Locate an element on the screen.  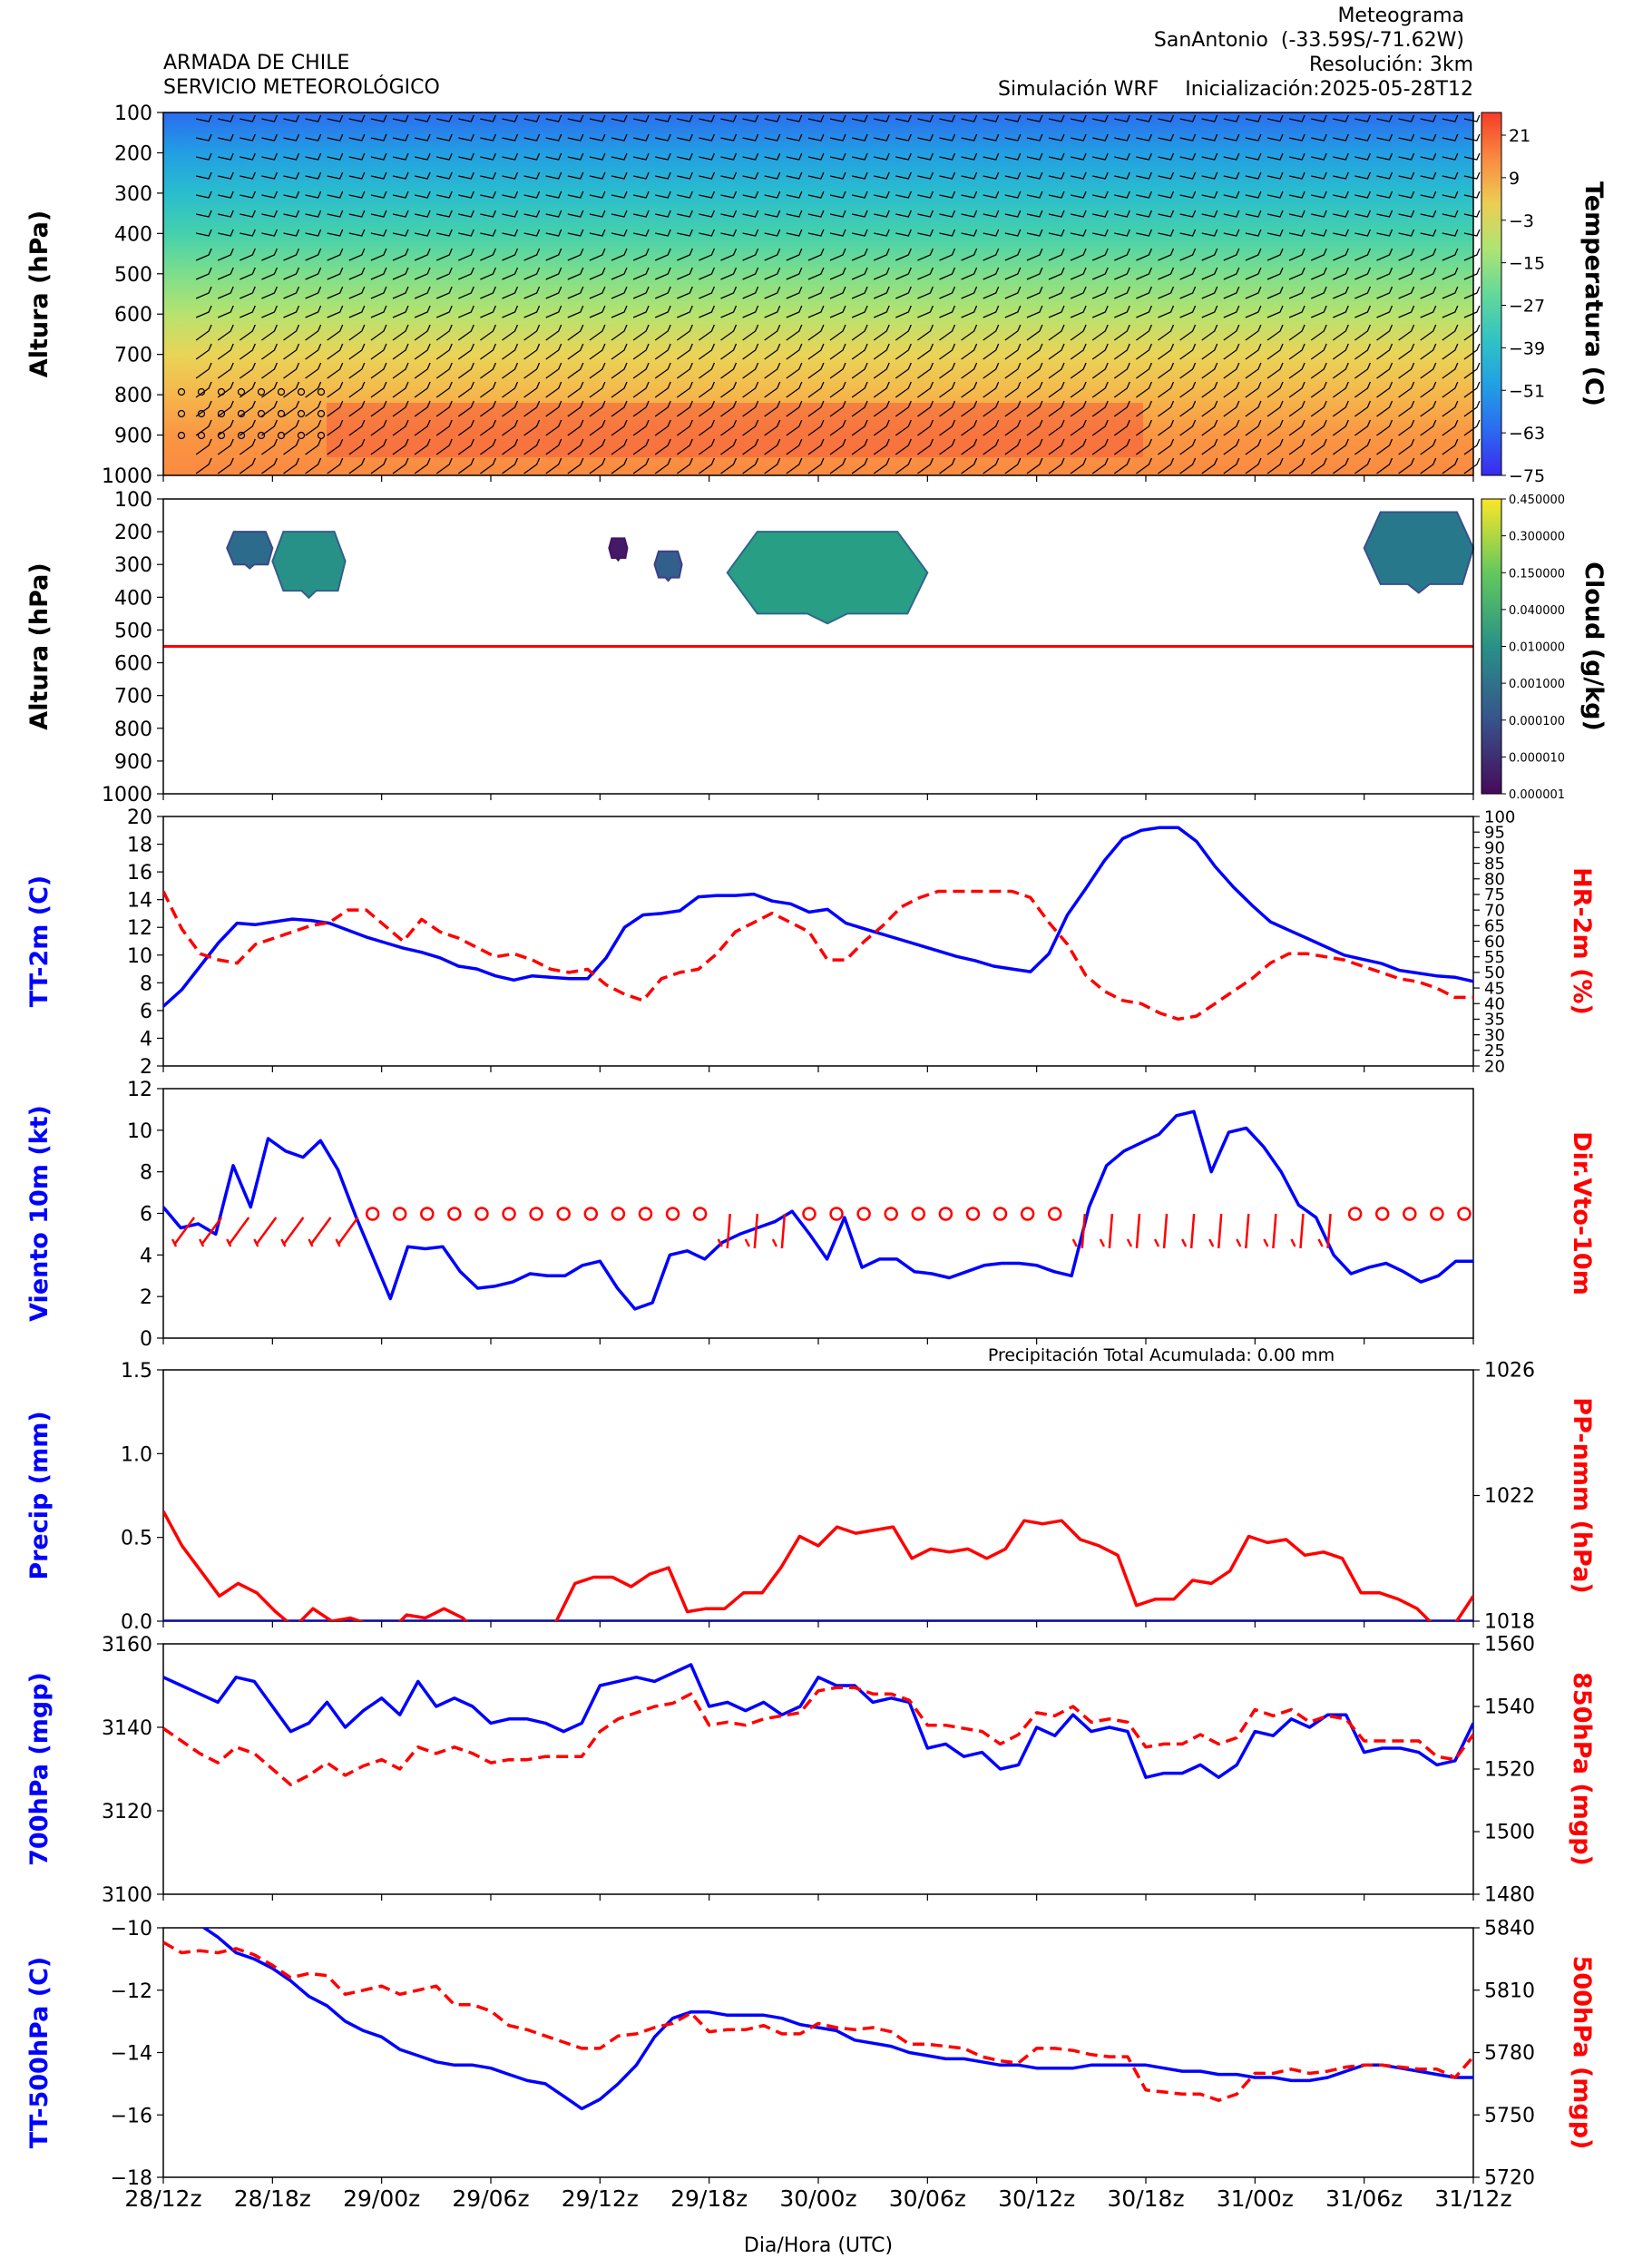
tt500-z500-right-axis-tick-label: 5780 is located at coordinates (1509, 2053).